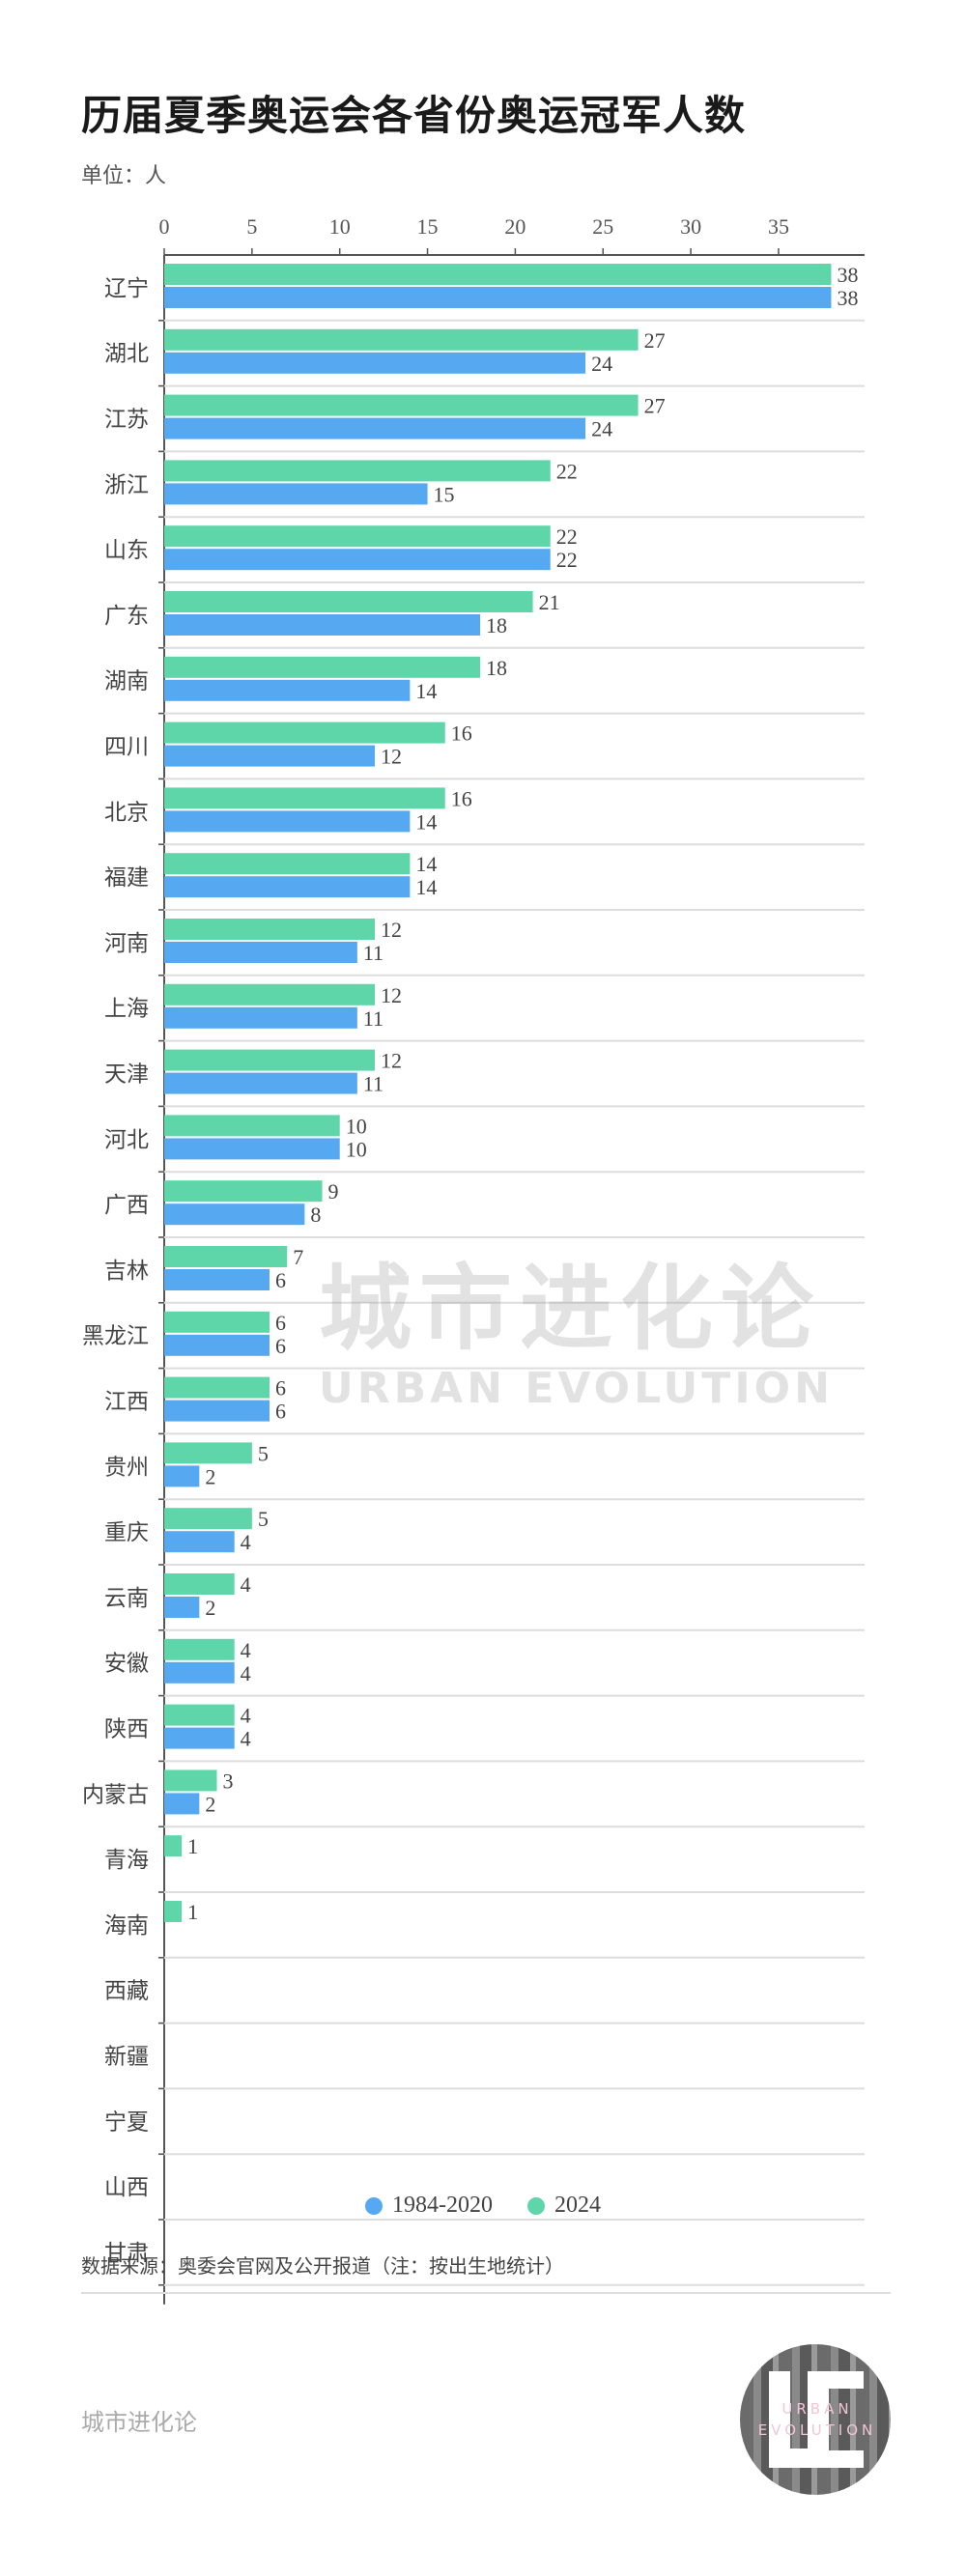 Image resolution: width=966 pixels, height=2576 pixels. Describe the element at coordinates (577, 2205) in the screenshot. I see `legend-label: 2024` at that location.